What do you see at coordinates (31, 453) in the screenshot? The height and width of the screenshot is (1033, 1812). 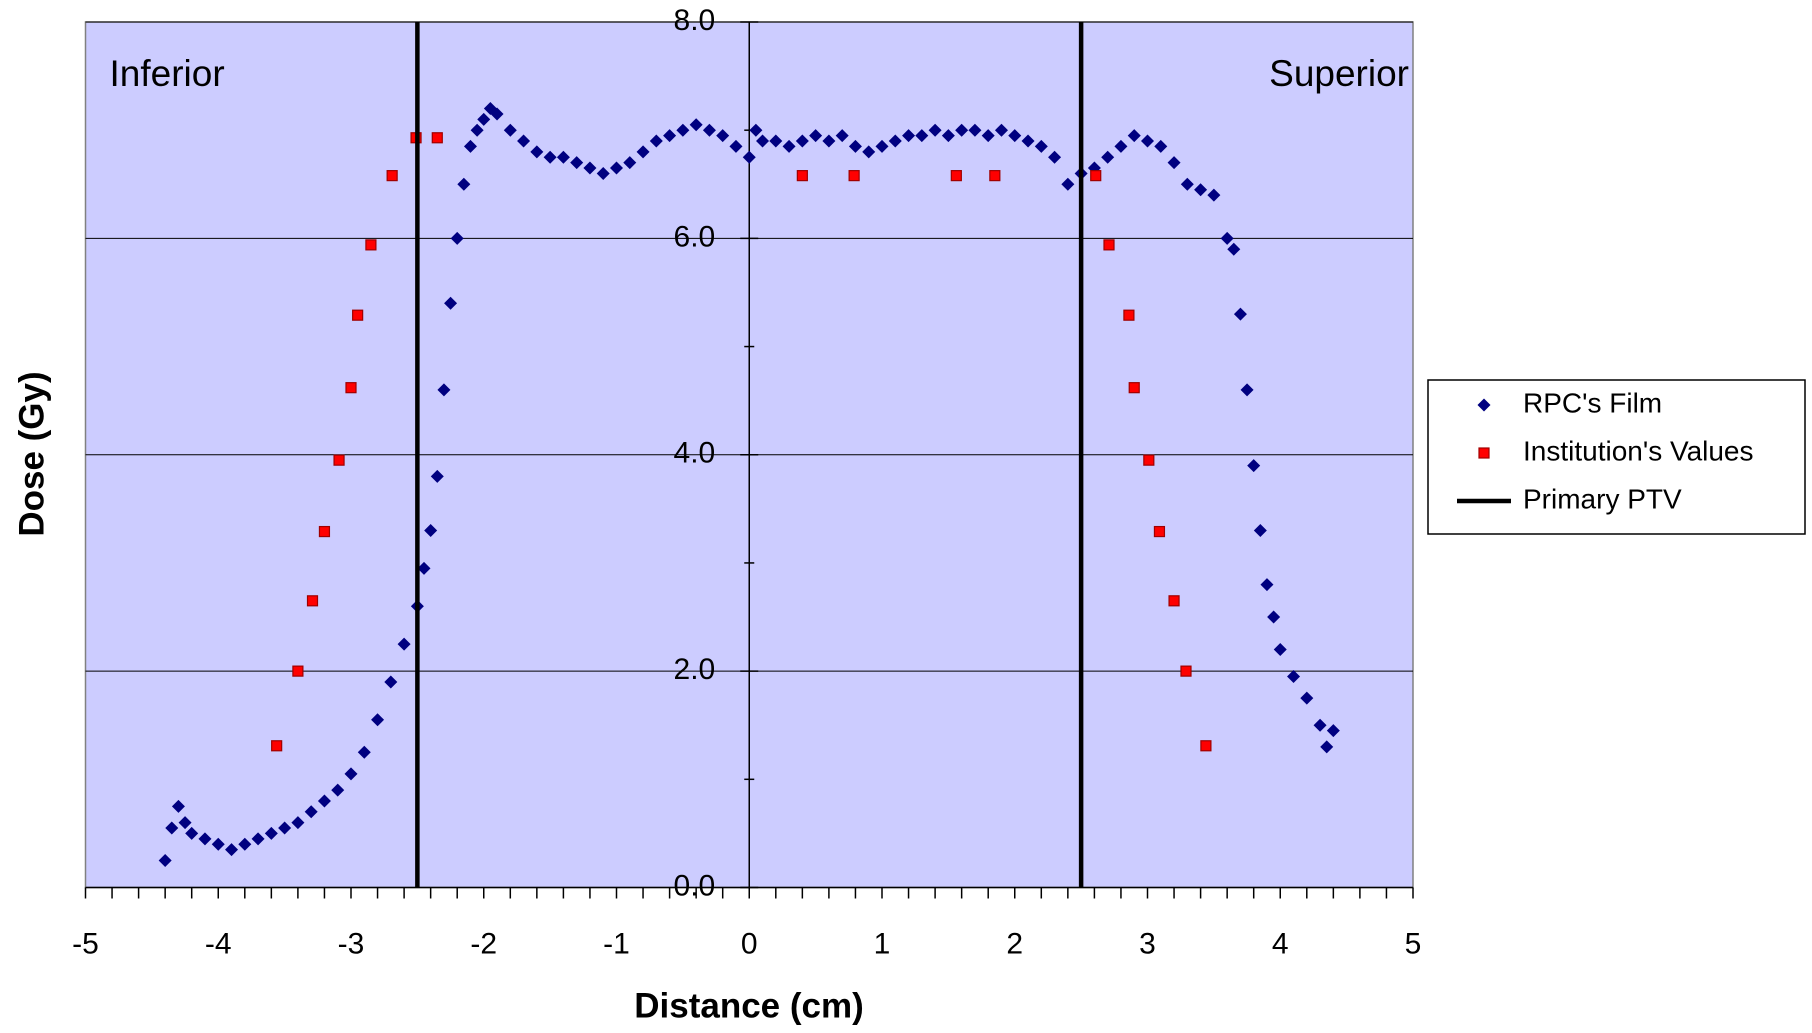 I see `y-axis-title: Dose (Gy)` at bounding box center [31, 453].